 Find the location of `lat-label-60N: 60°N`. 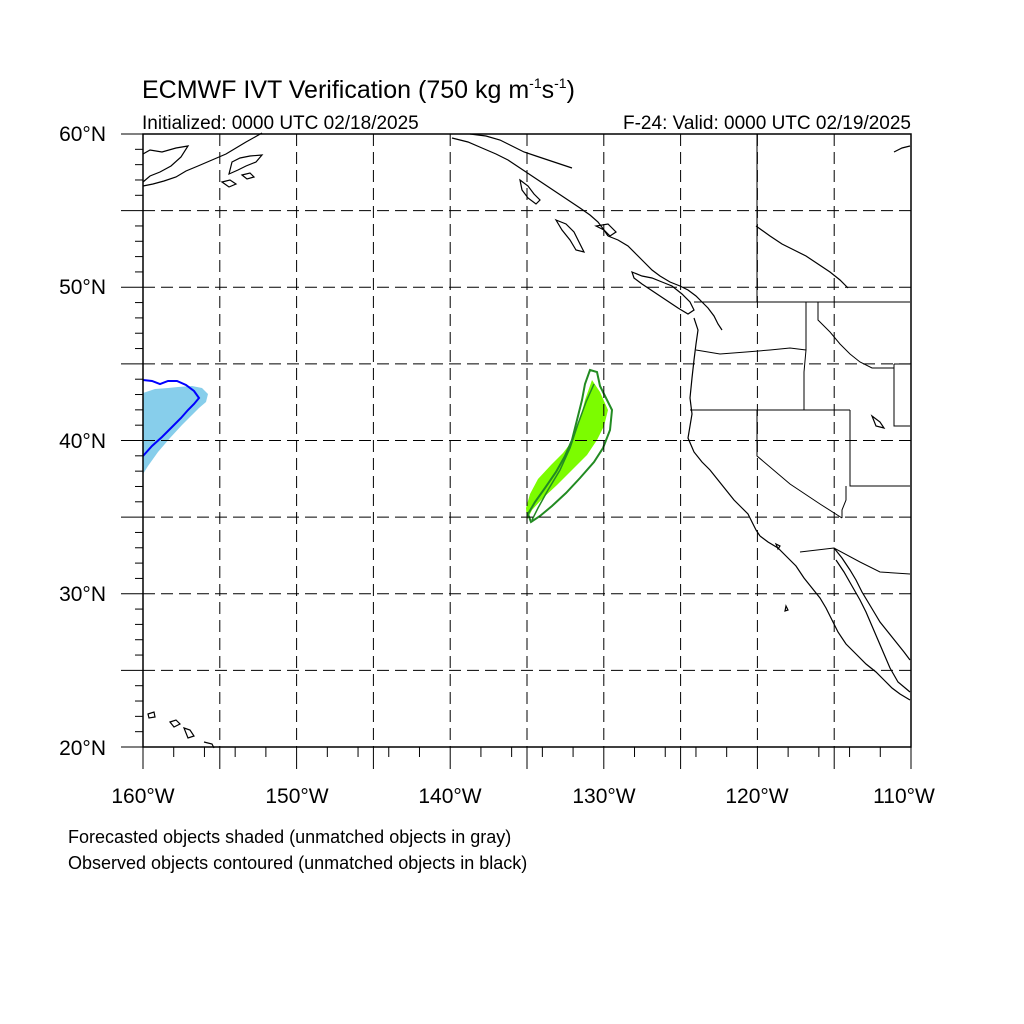

lat-label-60N: 60°N is located at coordinates (82, 134).